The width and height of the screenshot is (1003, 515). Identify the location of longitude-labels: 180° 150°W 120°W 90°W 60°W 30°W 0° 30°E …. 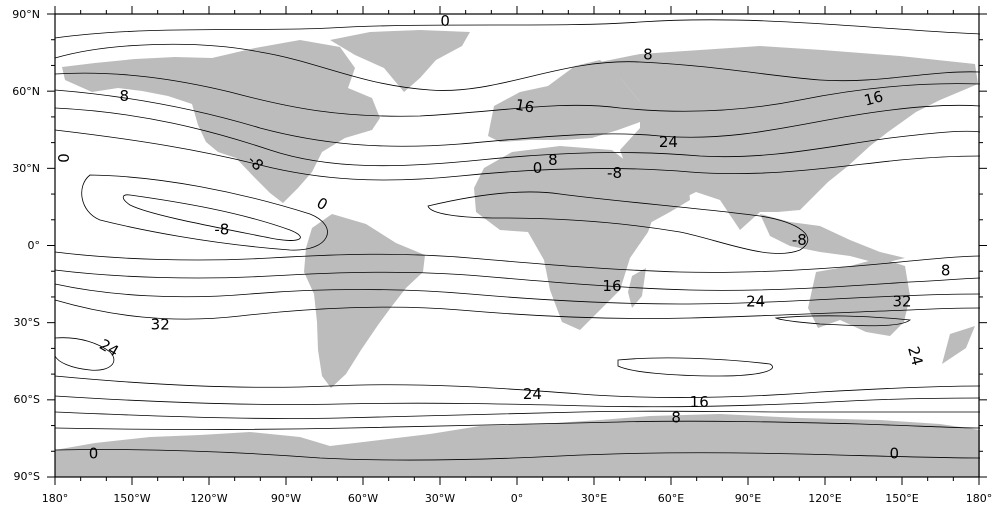
(517, 498).